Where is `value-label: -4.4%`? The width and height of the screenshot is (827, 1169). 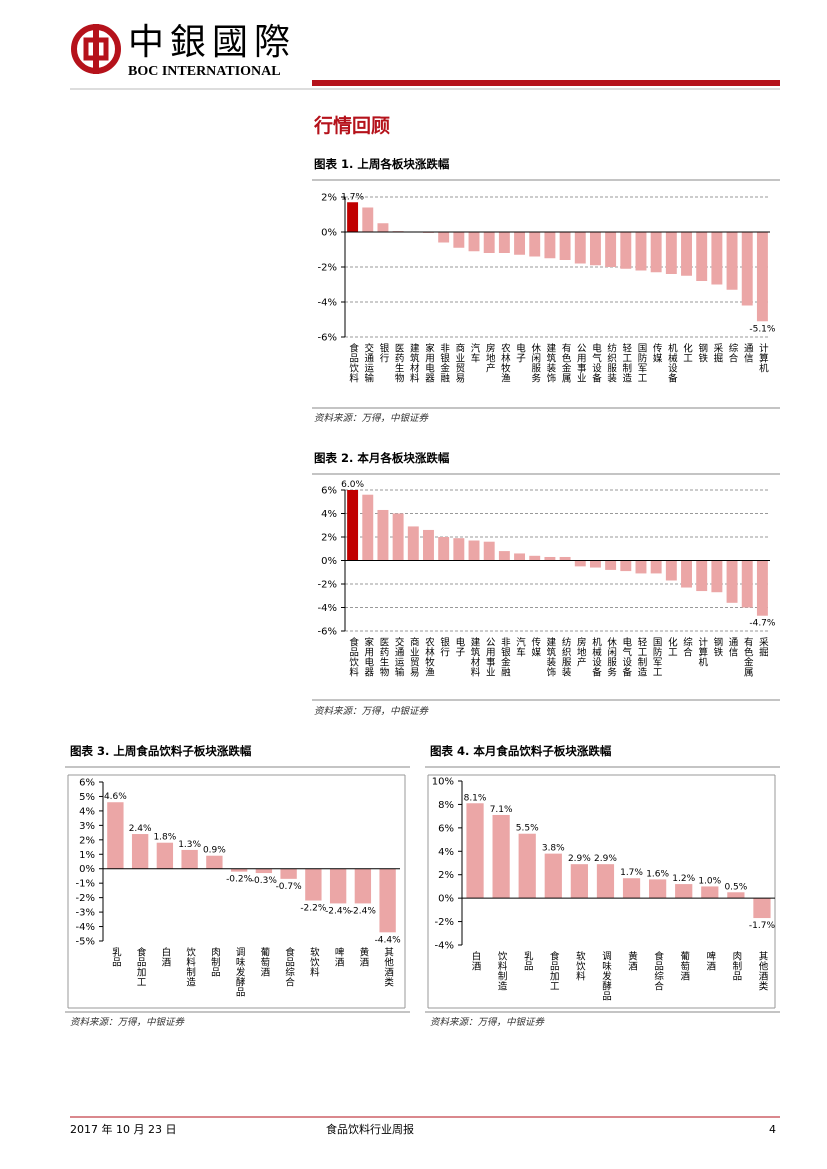
value-label: -4.4% is located at coordinates (388, 940).